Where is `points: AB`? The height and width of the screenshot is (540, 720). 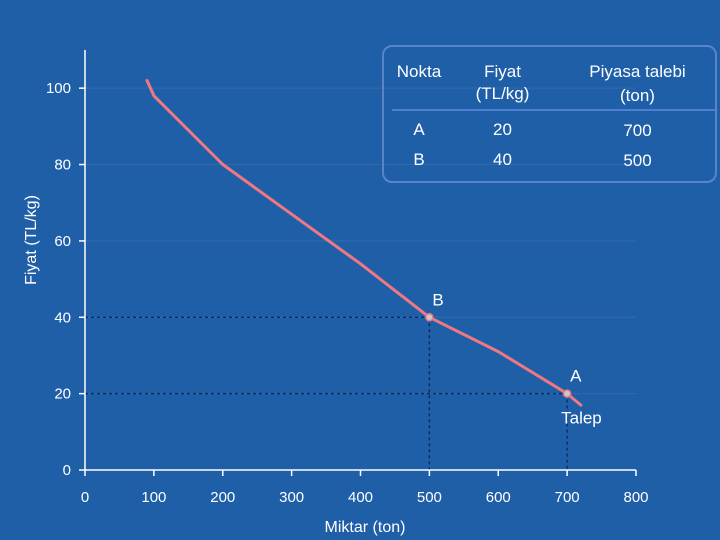 points: AB is located at coordinates (503, 344).